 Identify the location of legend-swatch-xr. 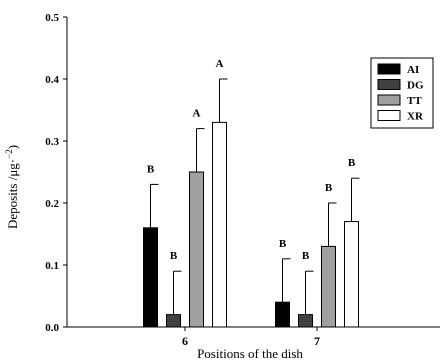
(389, 115).